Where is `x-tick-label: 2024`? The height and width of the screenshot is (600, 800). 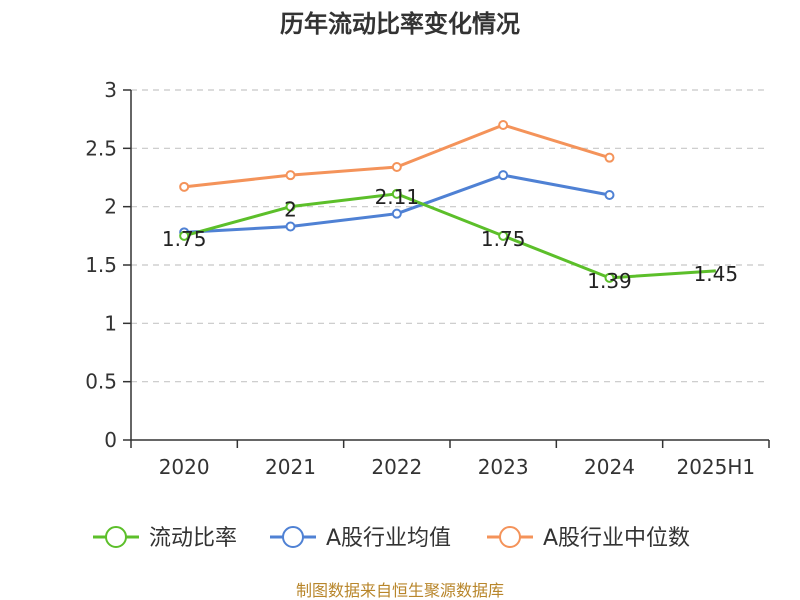
x-tick-label: 2024 is located at coordinates (609, 467).